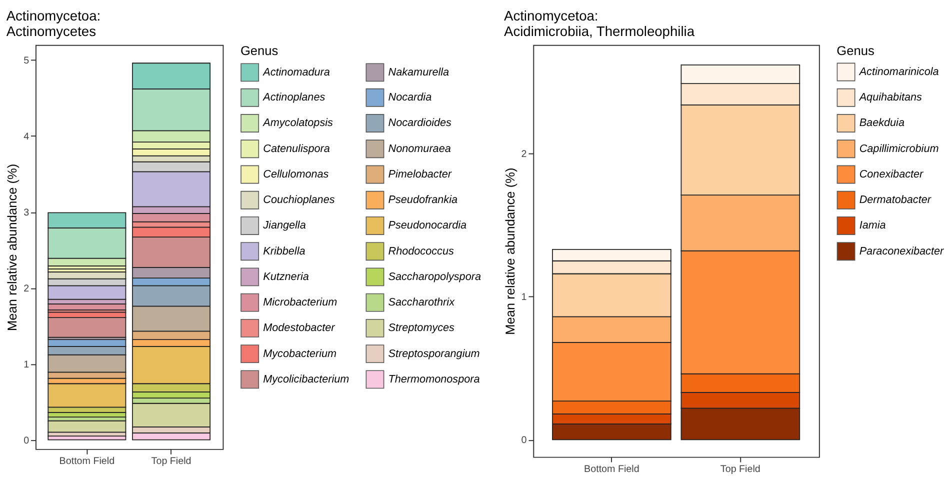  Describe the element at coordinates (899, 148) in the screenshot. I see `legend-label: Capillimicrobium` at that location.